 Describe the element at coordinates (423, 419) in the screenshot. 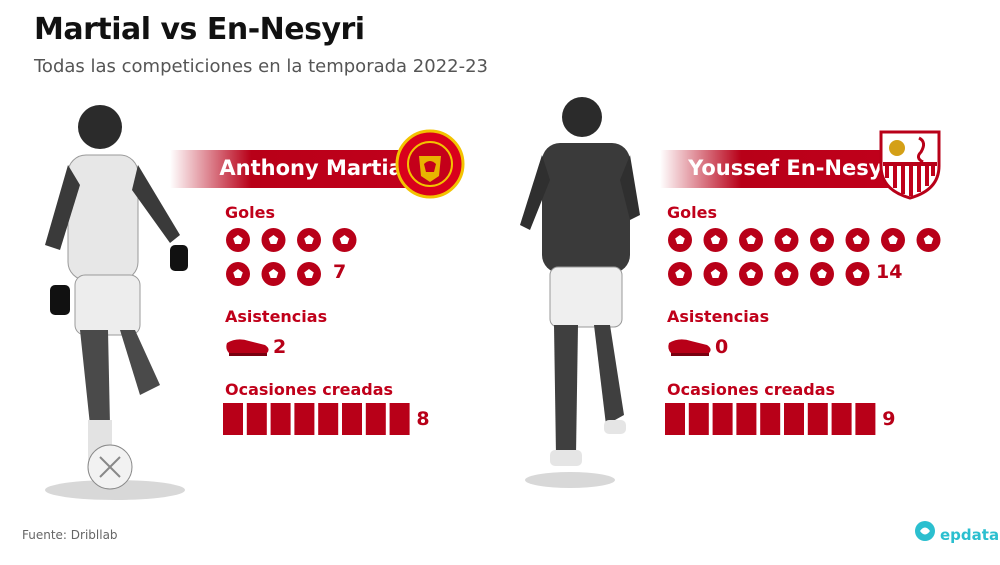

I see `chances-value: 8` at that location.